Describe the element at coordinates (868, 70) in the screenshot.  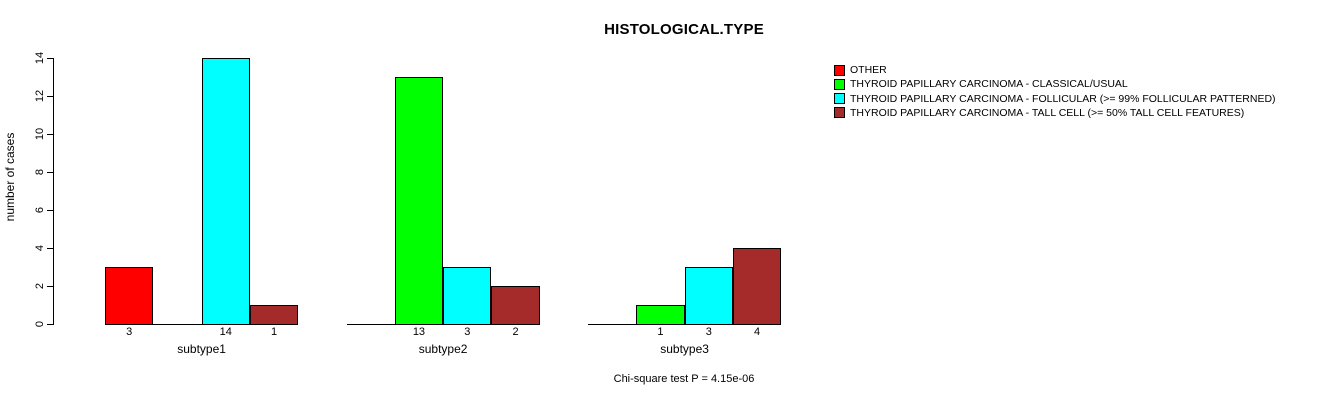
I see `legend-label: OTHER` at that location.